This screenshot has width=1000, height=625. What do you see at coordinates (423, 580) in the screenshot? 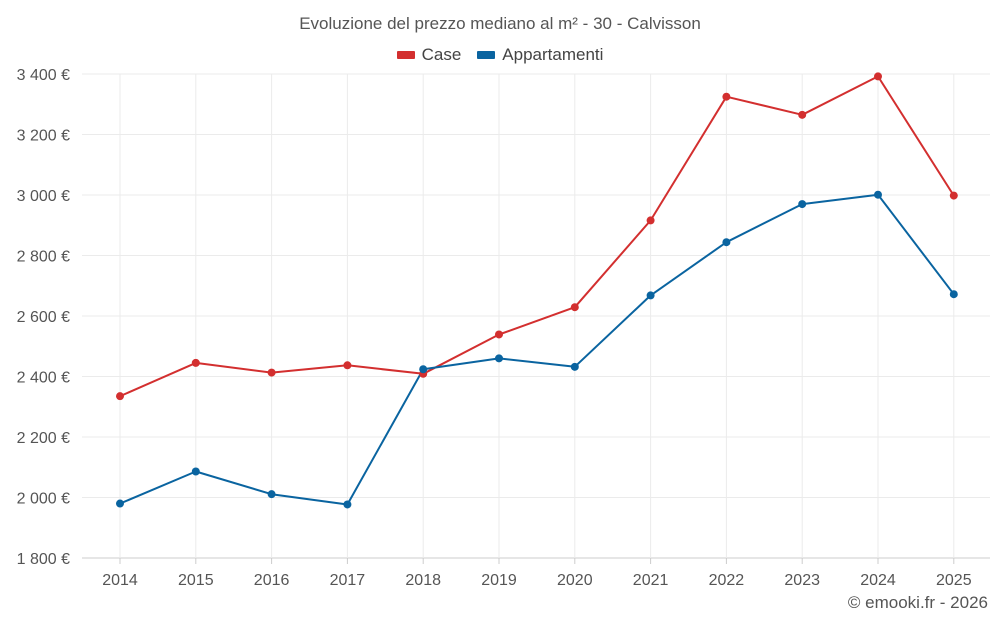
I see `x-tick-label: 2018` at bounding box center [423, 580].